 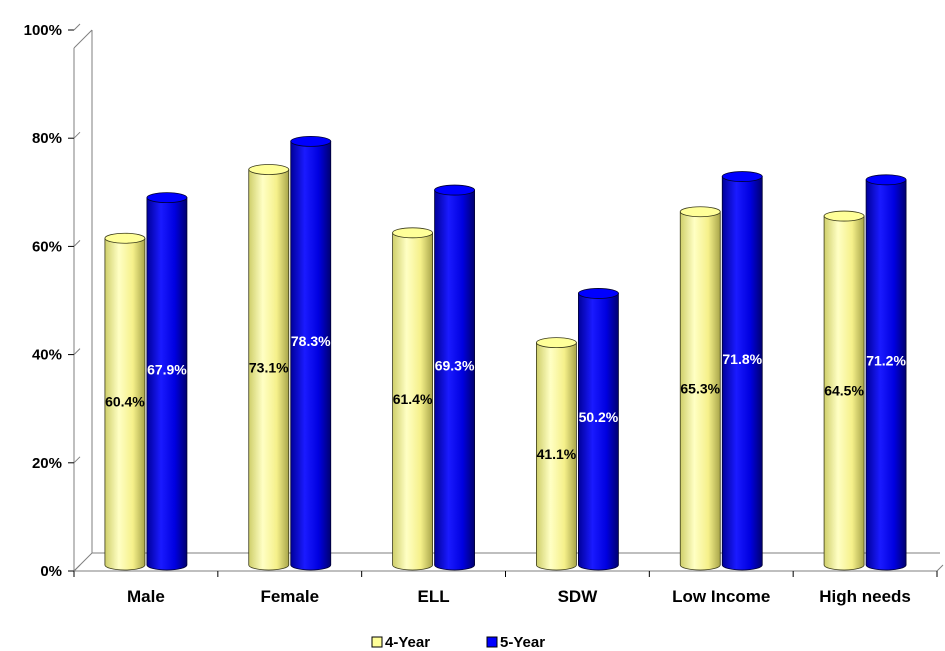 I want to click on data-label: 67.9%, so click(x=167, y=369).